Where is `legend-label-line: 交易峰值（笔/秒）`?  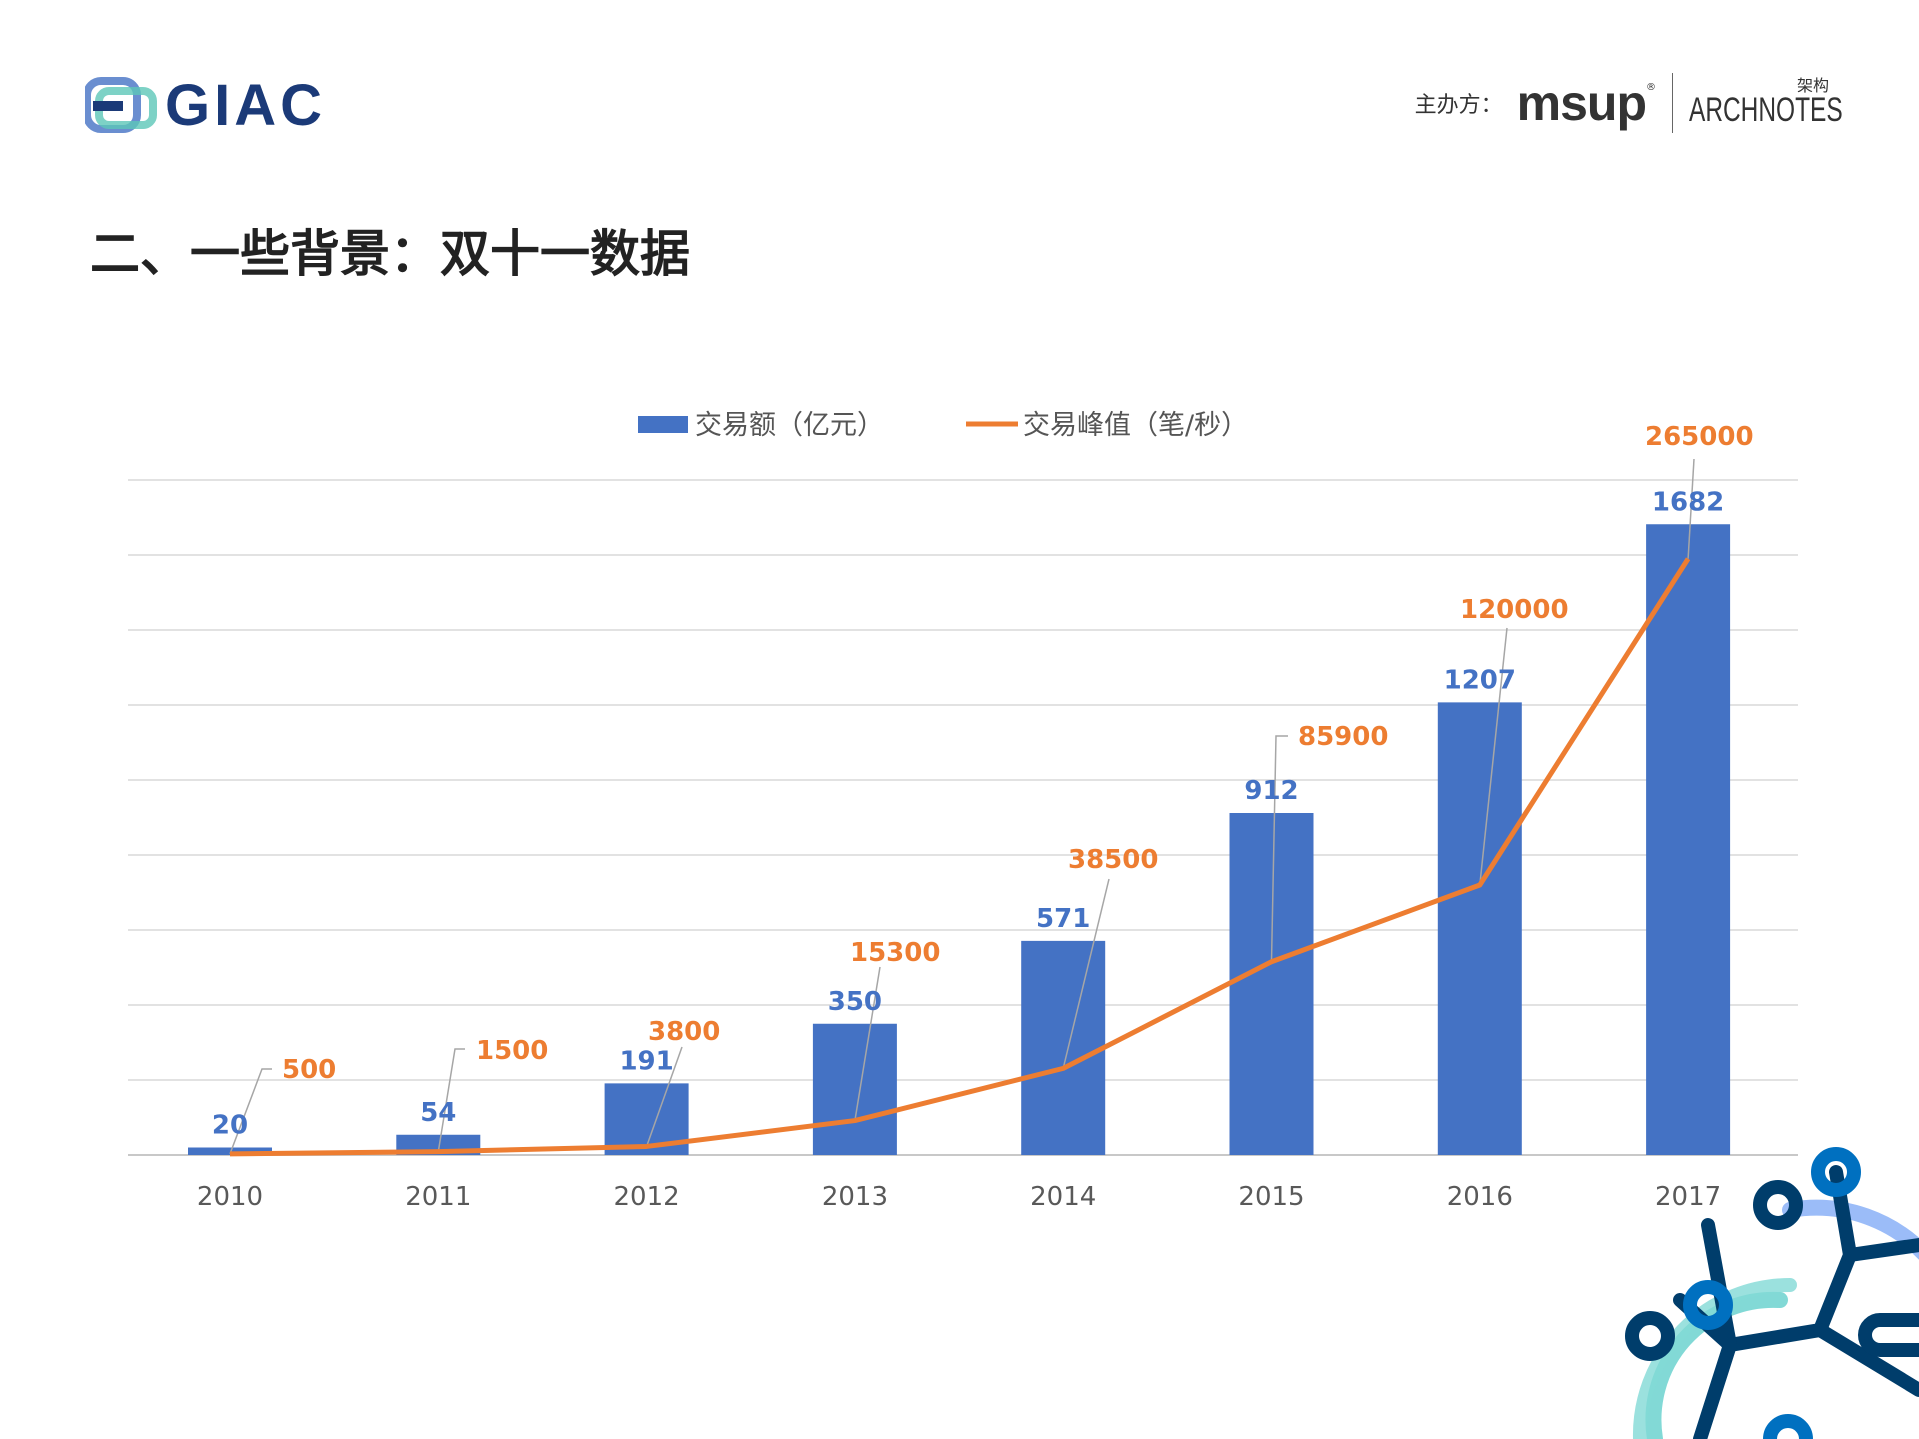 legend-label-line: 交易峰值（笔/秒） is located at coordinates (1135, 425).